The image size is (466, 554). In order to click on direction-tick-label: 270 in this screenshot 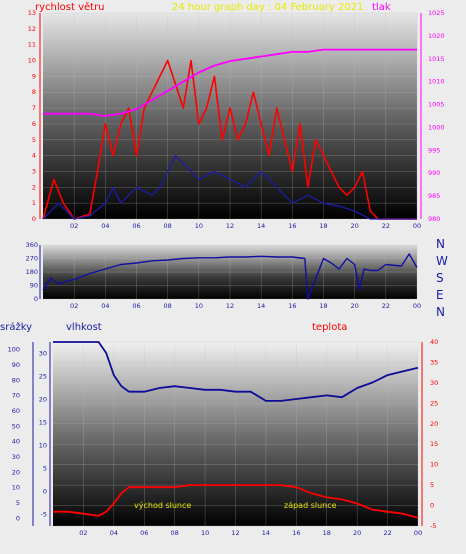, I will do `click(32, 259)`.